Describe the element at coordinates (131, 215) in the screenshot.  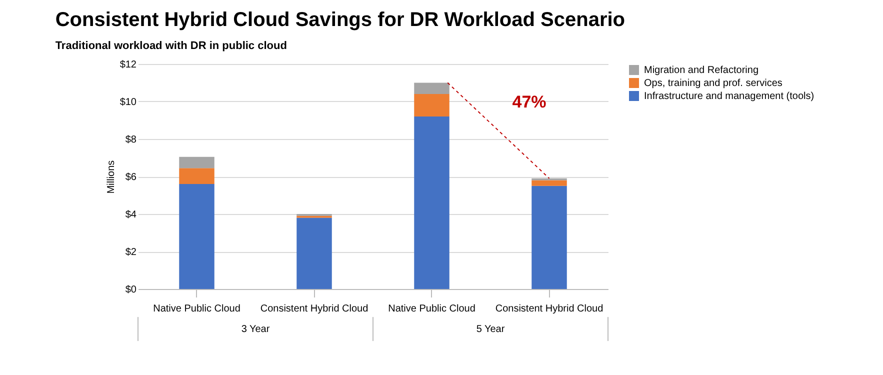
I see `y-tick-label: $4` at that location.